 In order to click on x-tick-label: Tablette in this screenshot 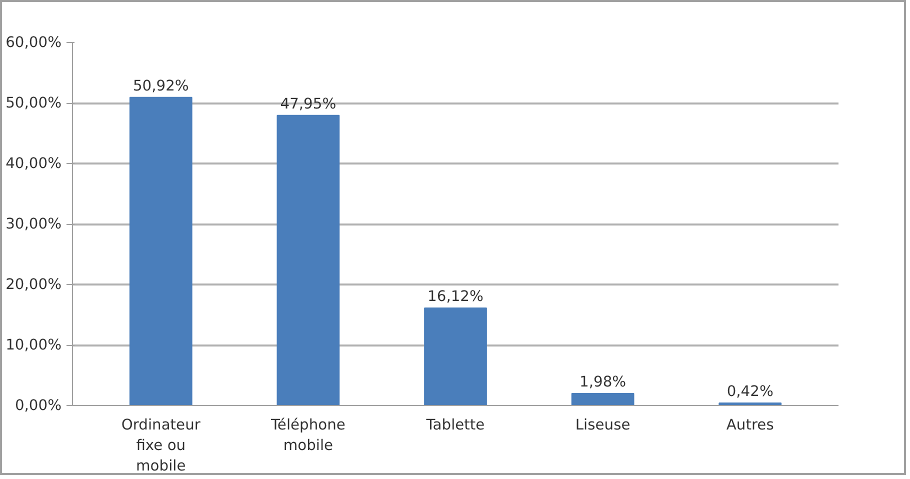, I will do `click(455, 425)`.